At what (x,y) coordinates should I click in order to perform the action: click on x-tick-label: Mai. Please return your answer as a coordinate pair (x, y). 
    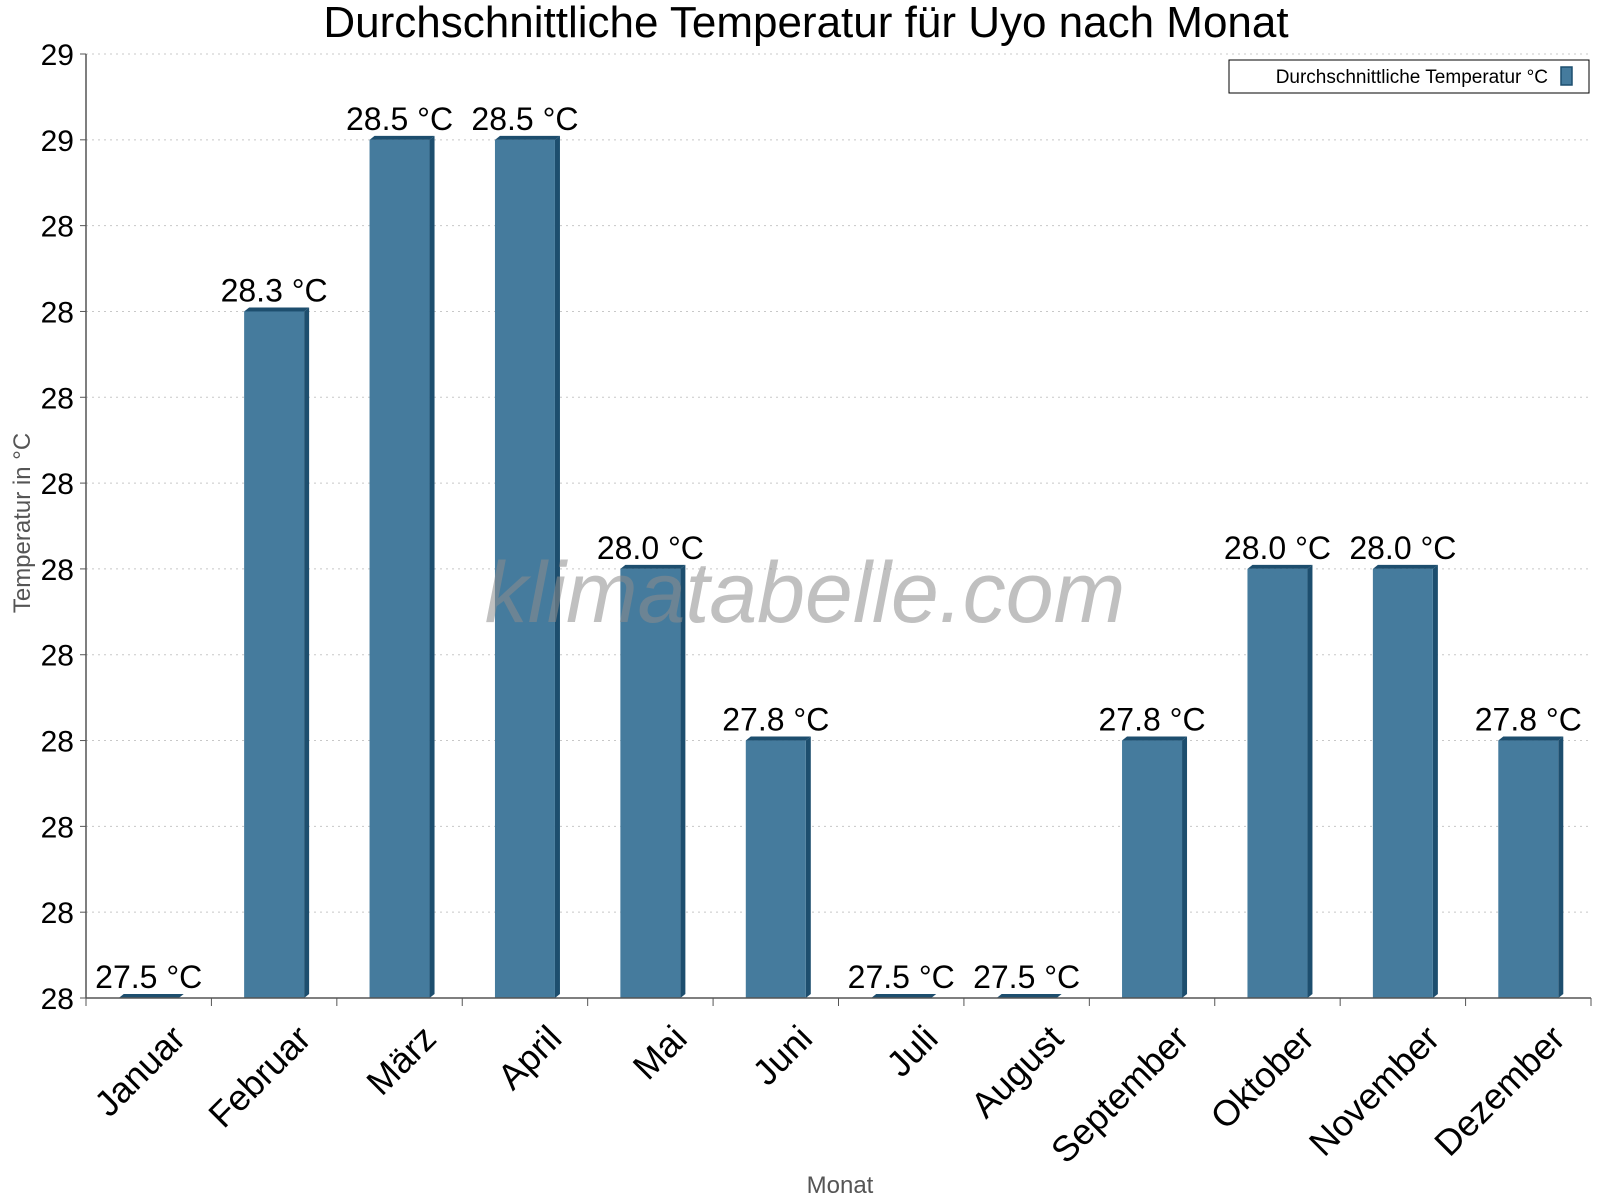
    Looking at the image, I should click on (660, 1052).